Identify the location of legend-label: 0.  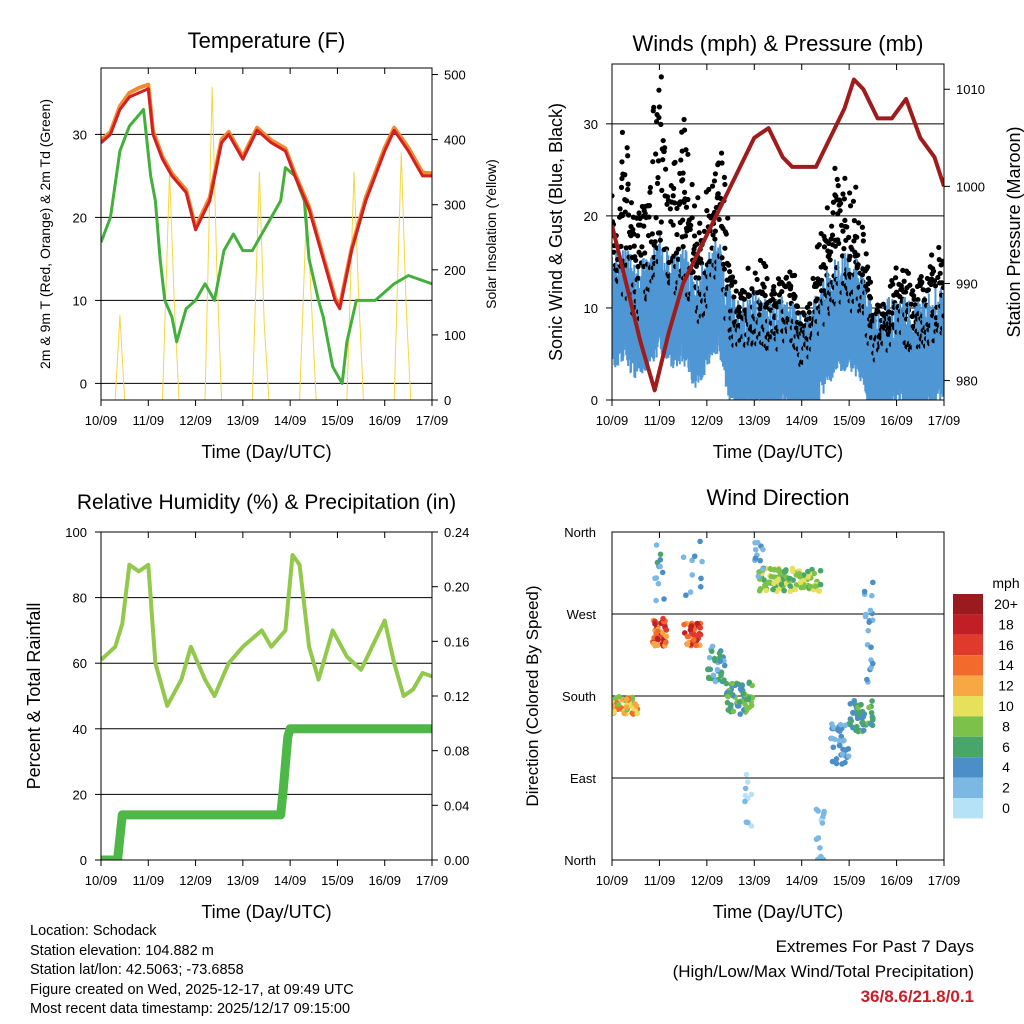
(1006, 808).